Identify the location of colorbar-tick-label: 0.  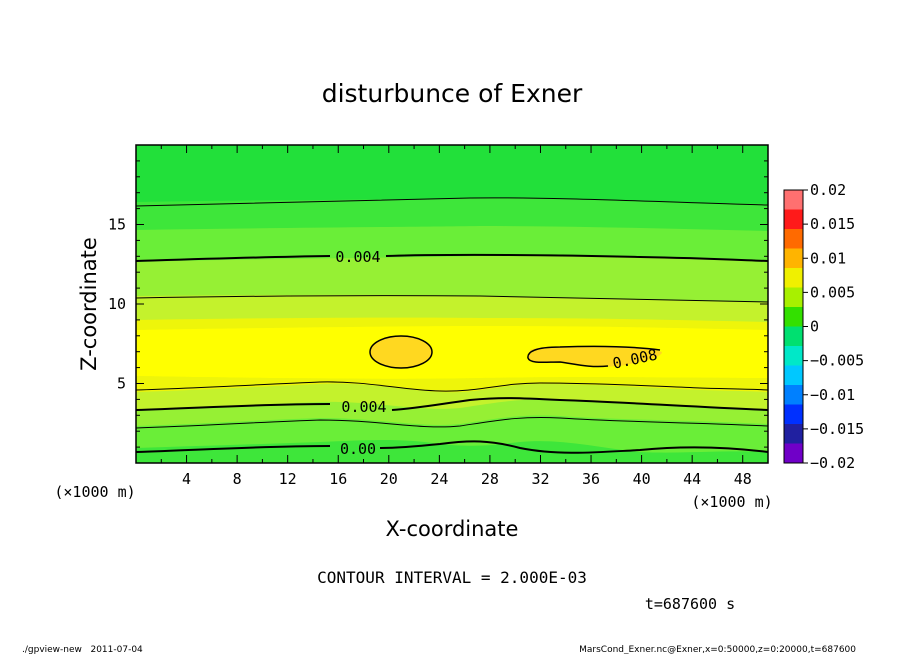
(814, 327).